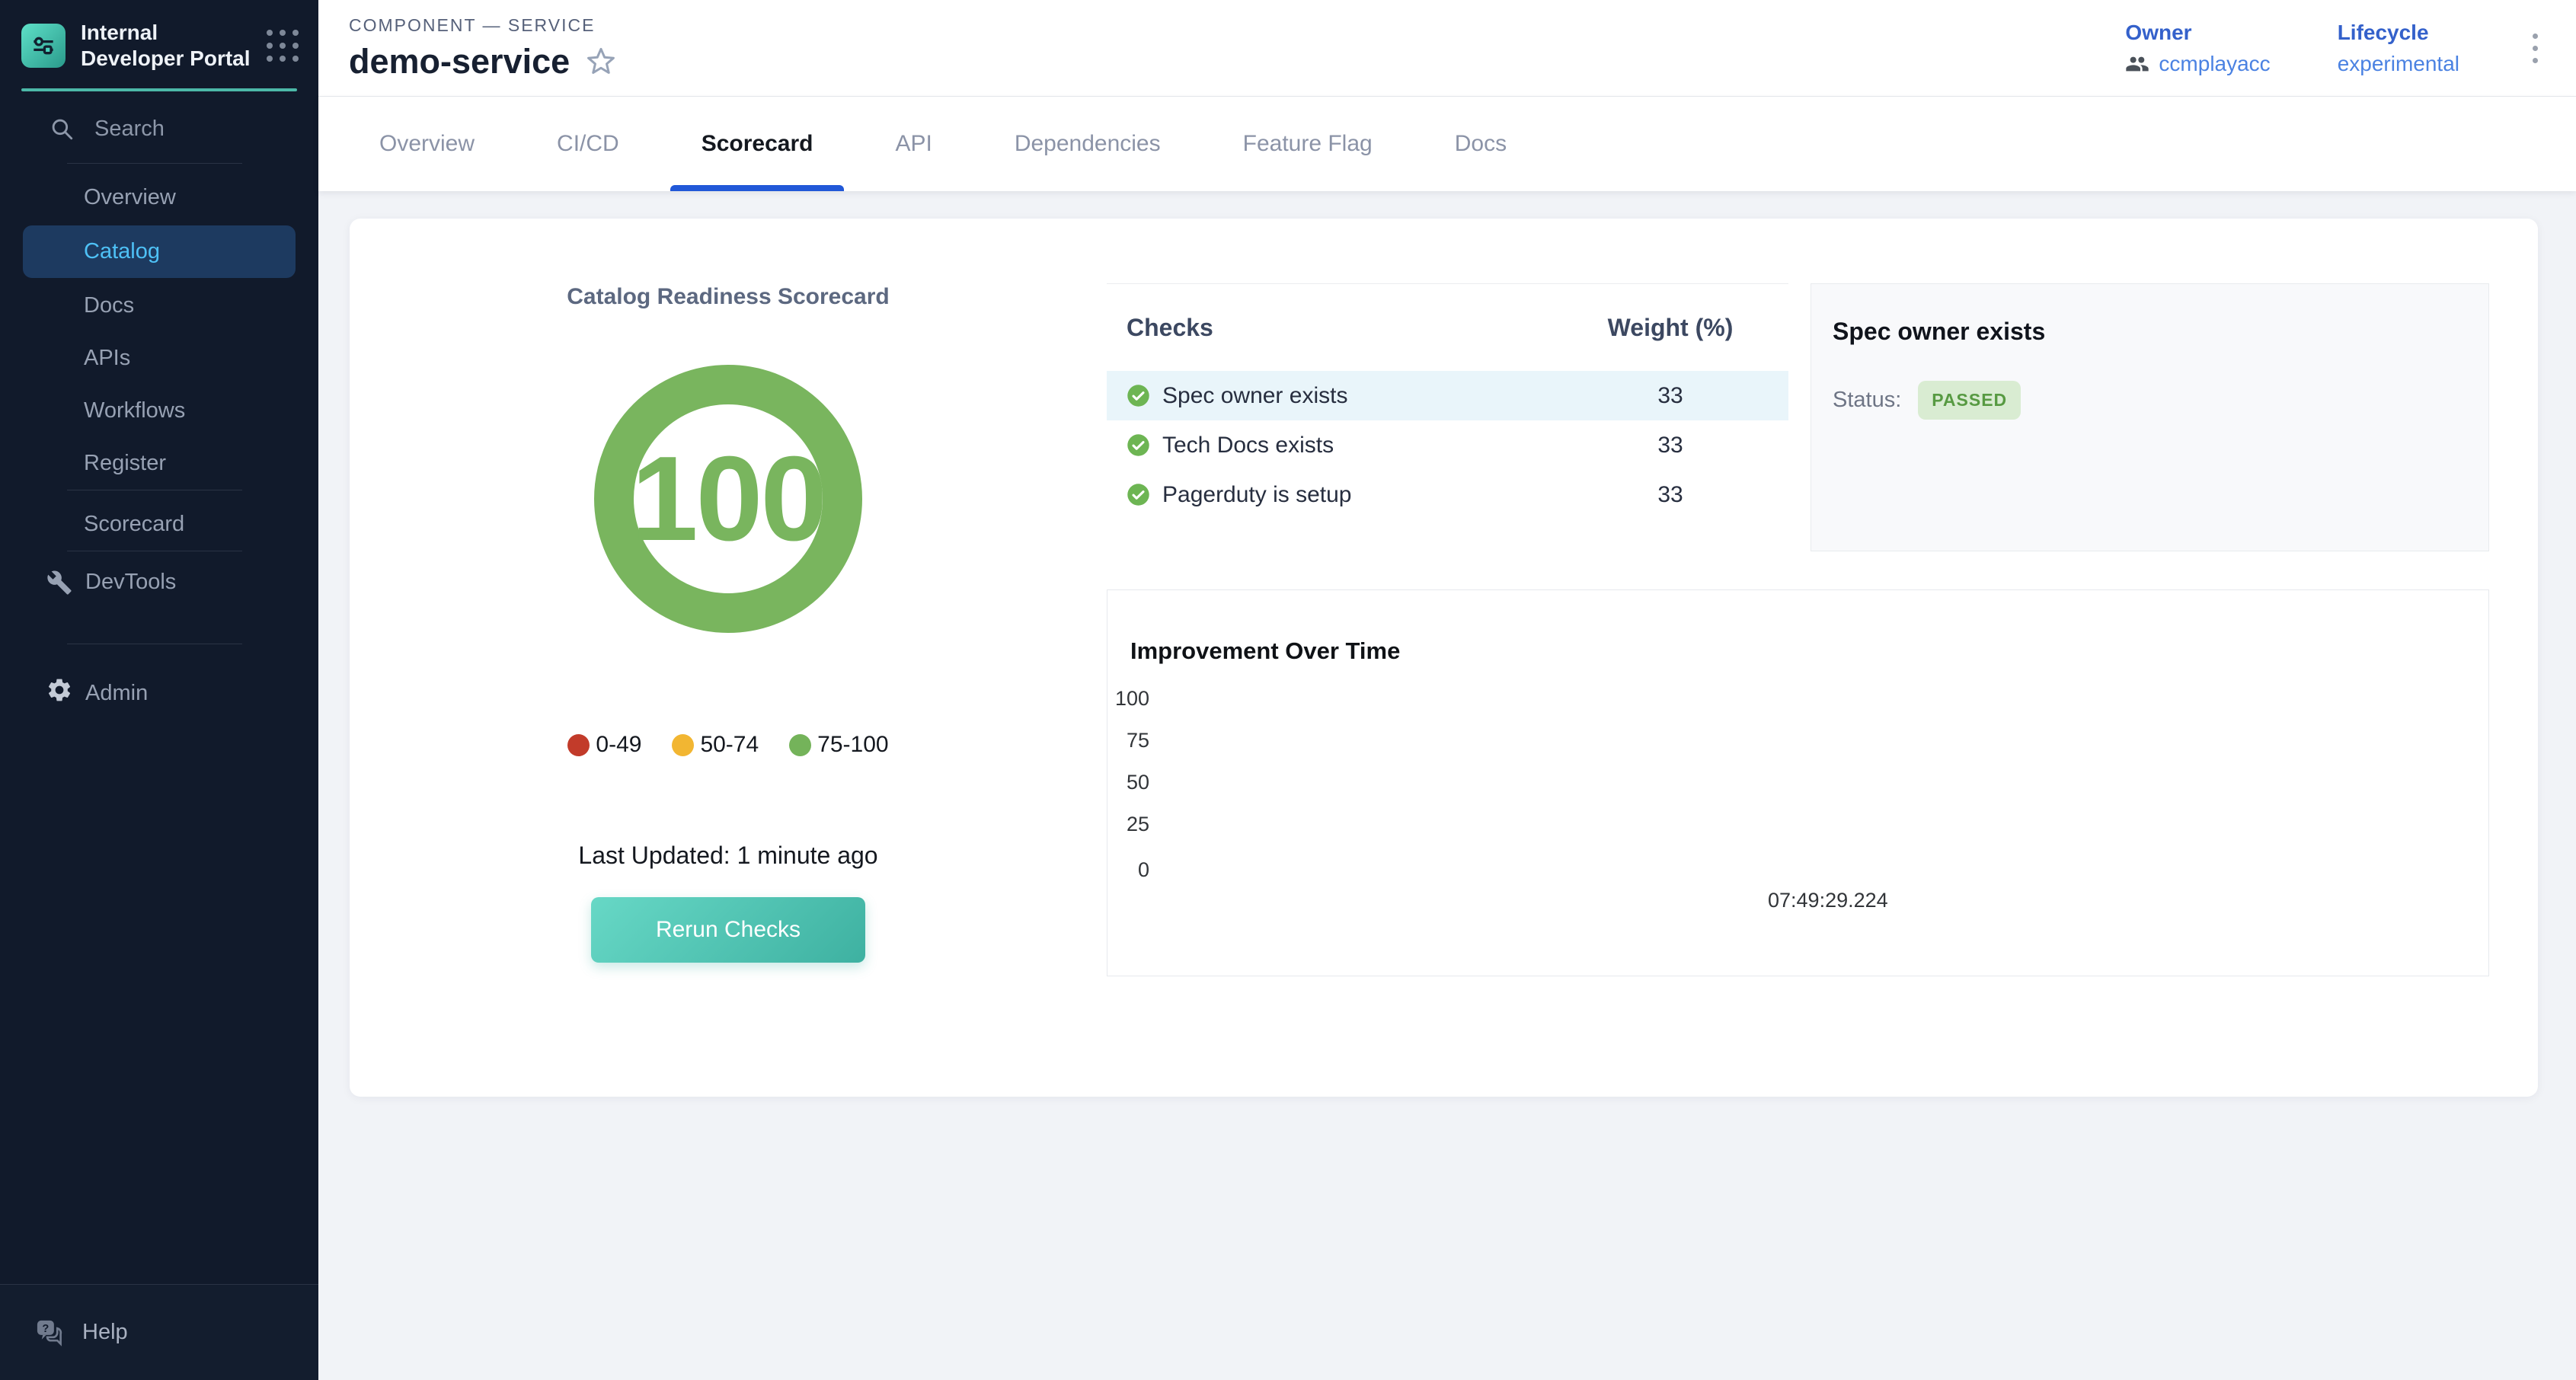 The height and width of the screenshot is (1380, 2576). I want to click on score-value: 100, so click(730, 498).